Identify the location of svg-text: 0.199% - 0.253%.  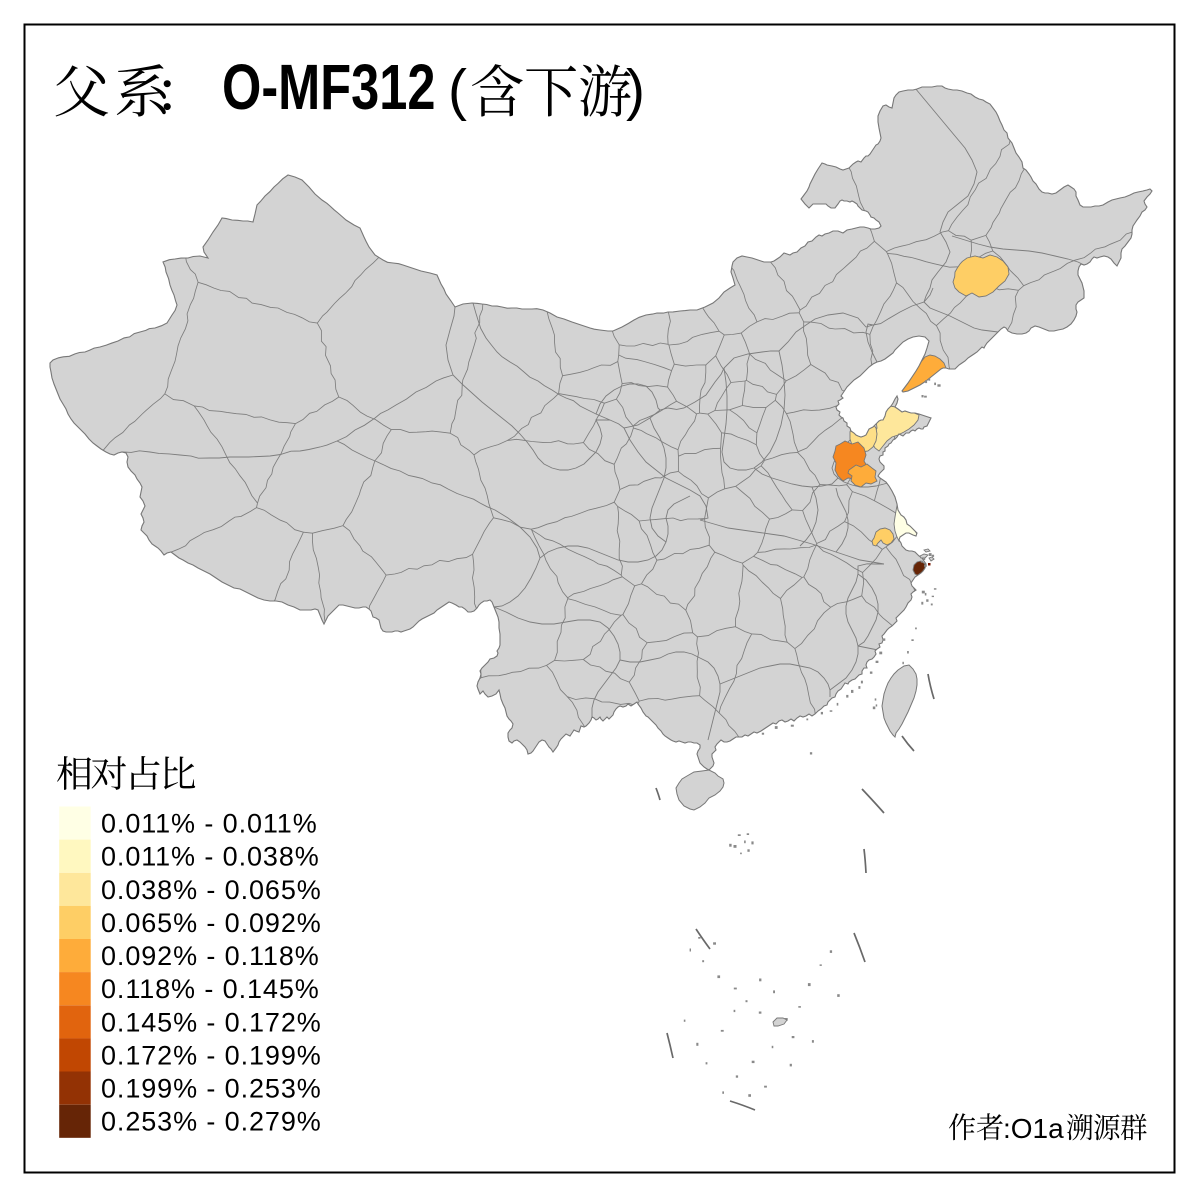
(211, 1089).